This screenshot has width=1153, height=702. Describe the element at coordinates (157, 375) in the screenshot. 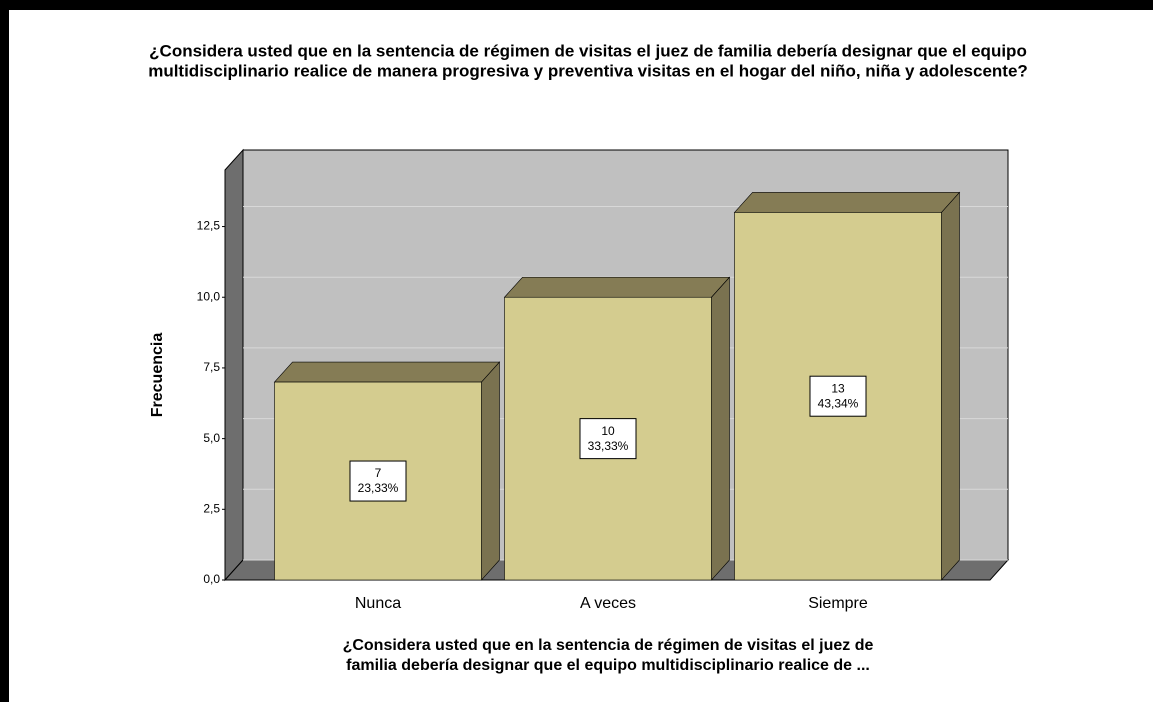

I see `y-axis-title: Frecuencia` at that location.